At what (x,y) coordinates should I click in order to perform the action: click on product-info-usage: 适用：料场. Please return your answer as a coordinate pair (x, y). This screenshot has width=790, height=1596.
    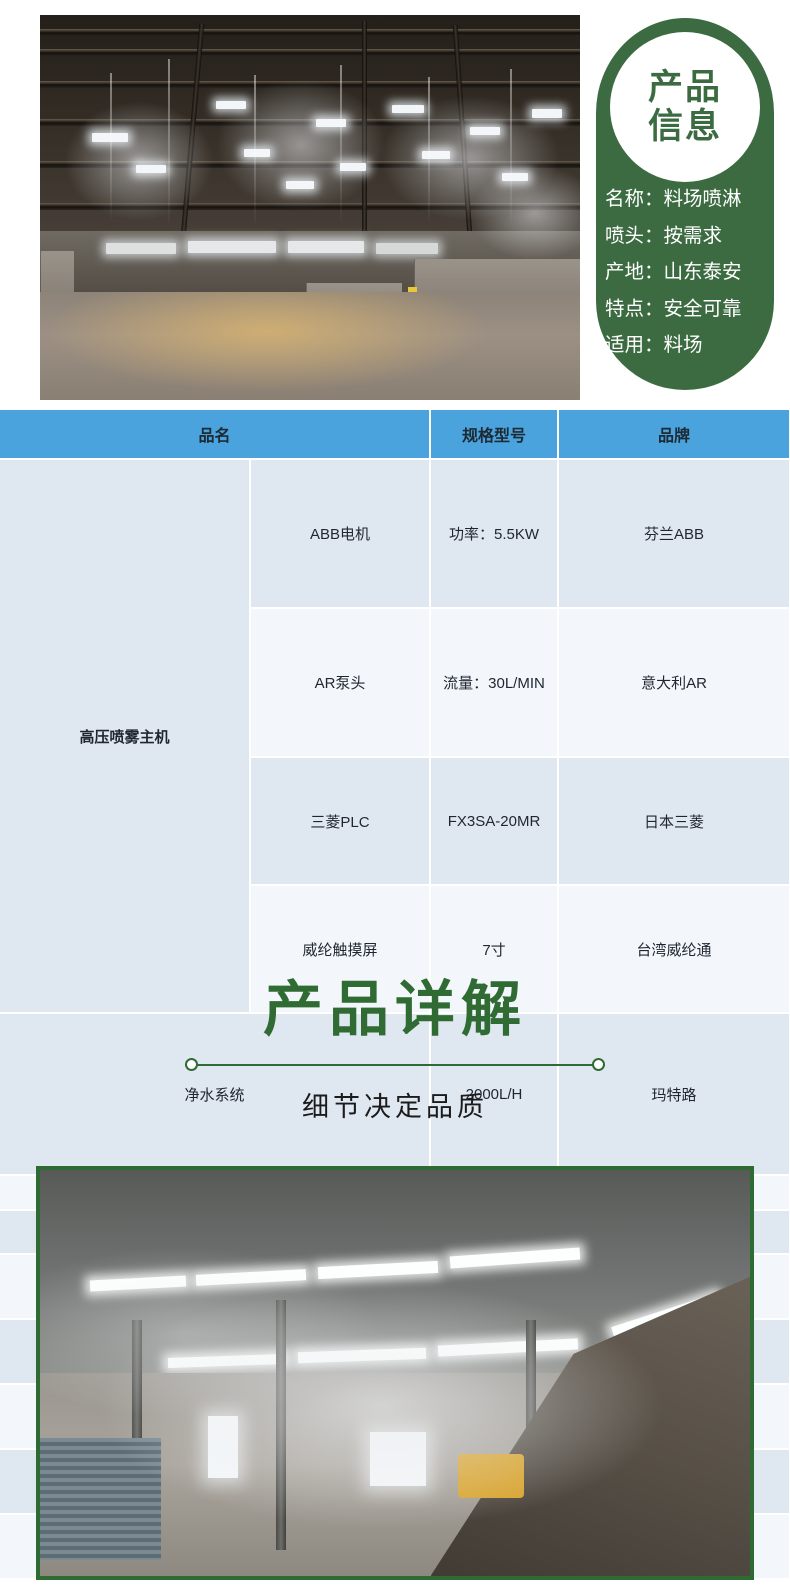
    Looking at the image, I should click on (654, 345).